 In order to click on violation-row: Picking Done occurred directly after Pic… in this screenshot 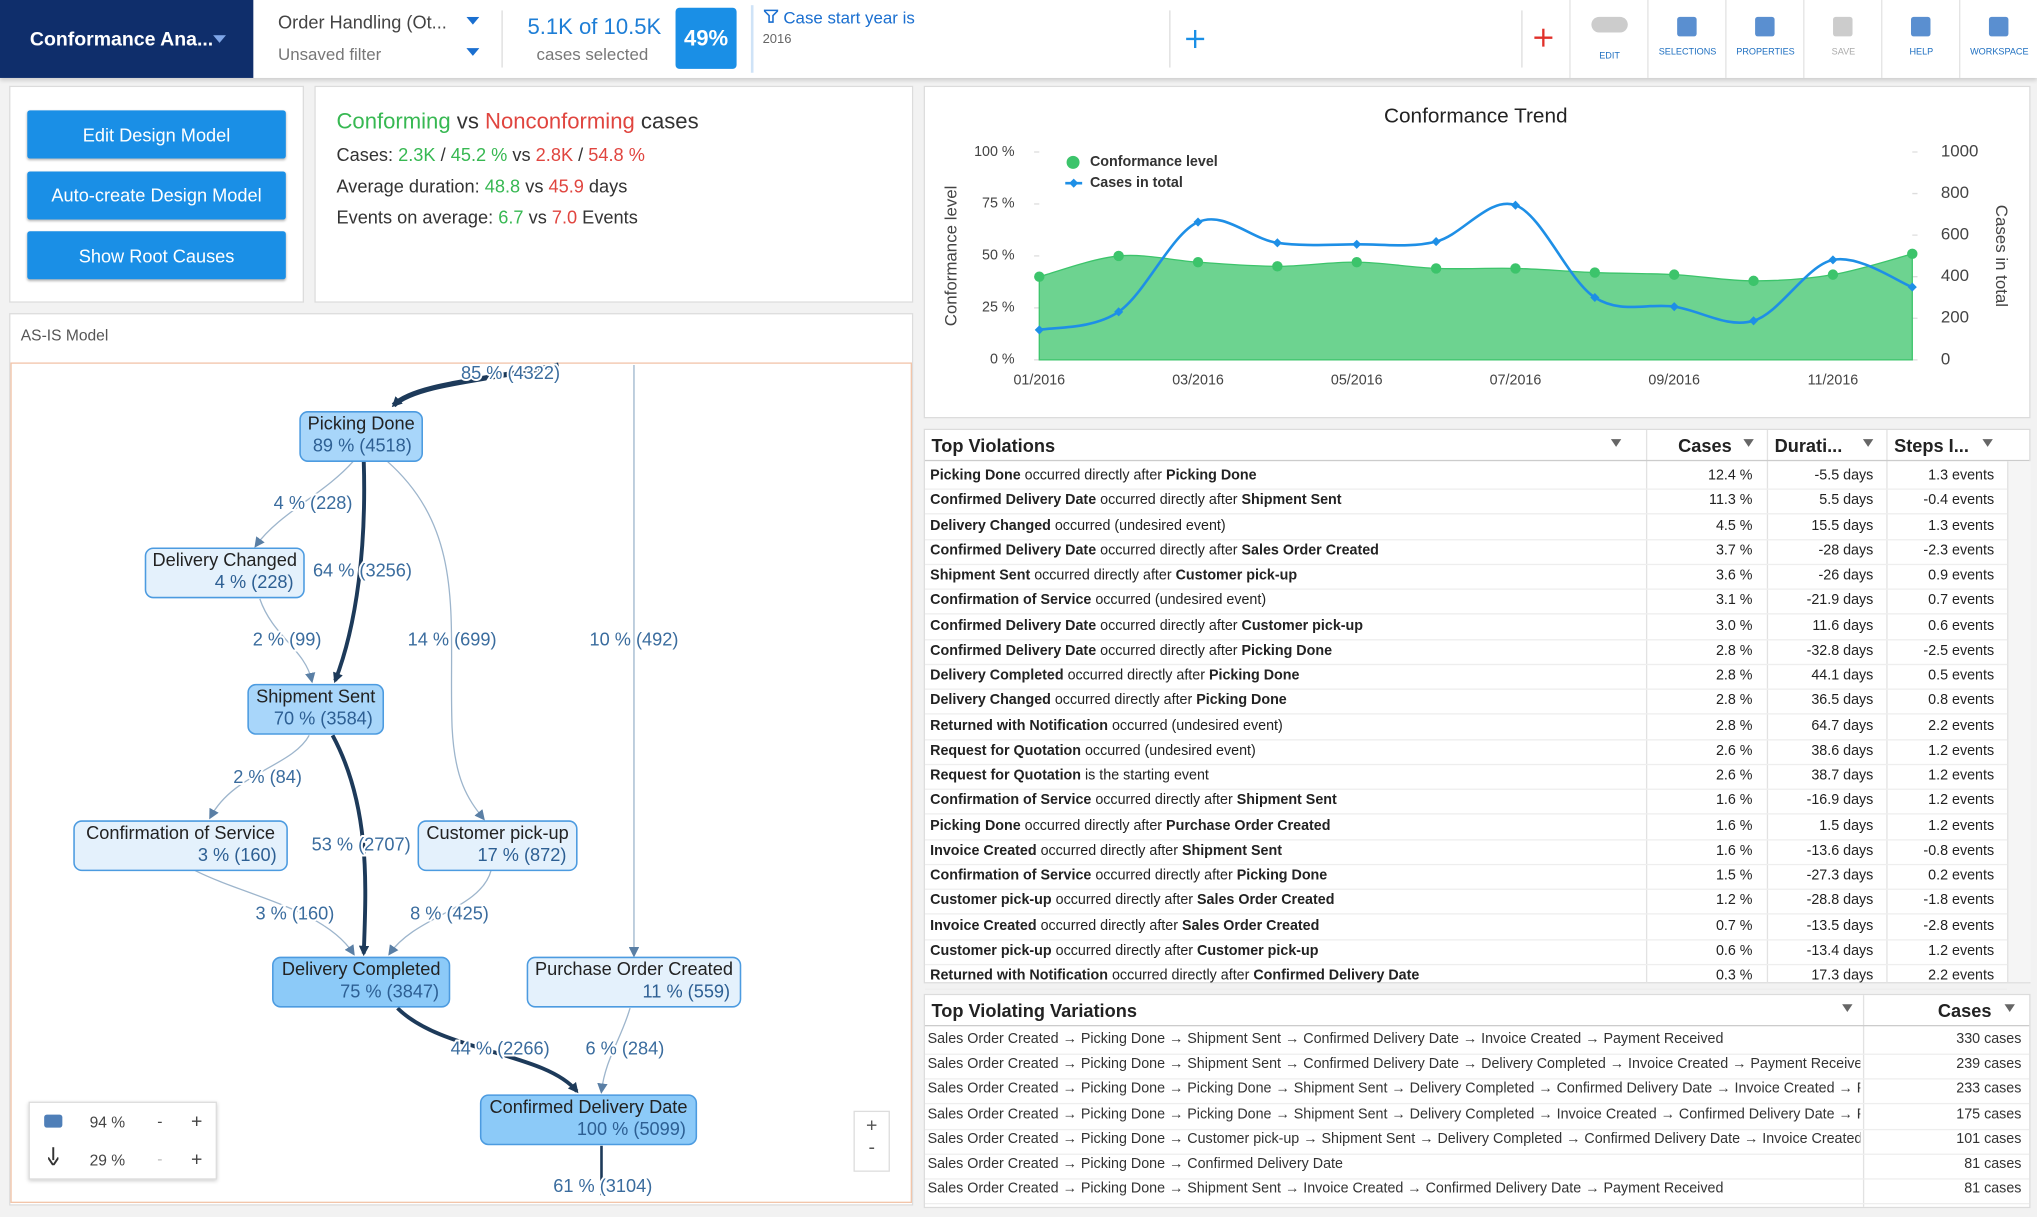, I will do `click(1466, 477)`.